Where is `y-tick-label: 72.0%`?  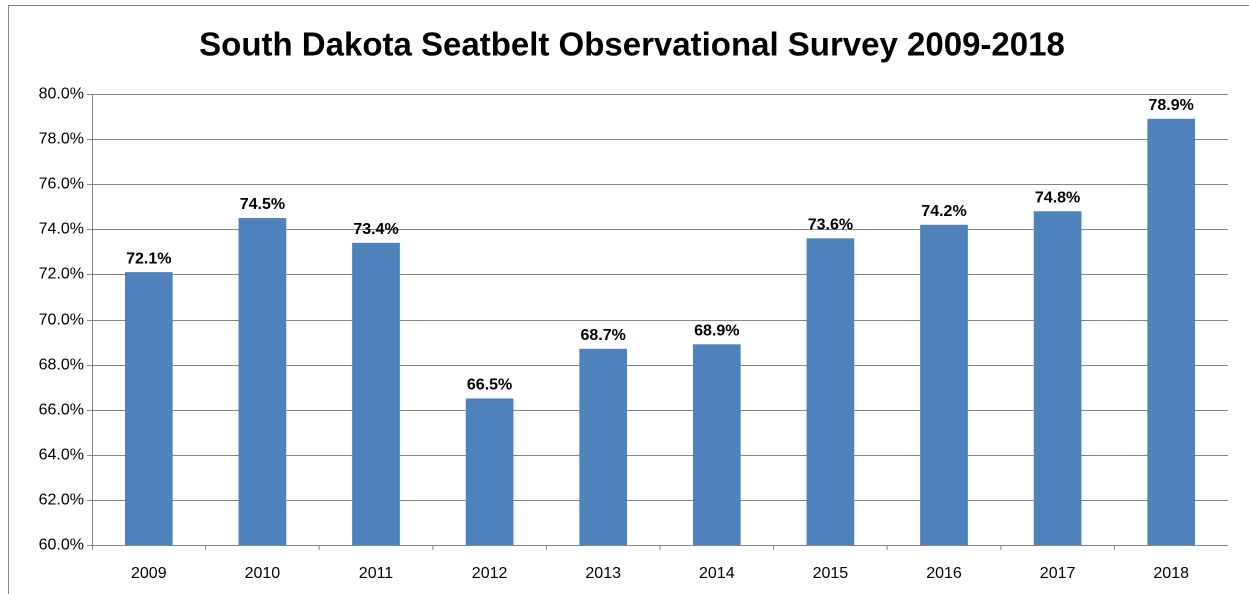 y-tick-label: 72.0% is located at coordinates (61, 274).